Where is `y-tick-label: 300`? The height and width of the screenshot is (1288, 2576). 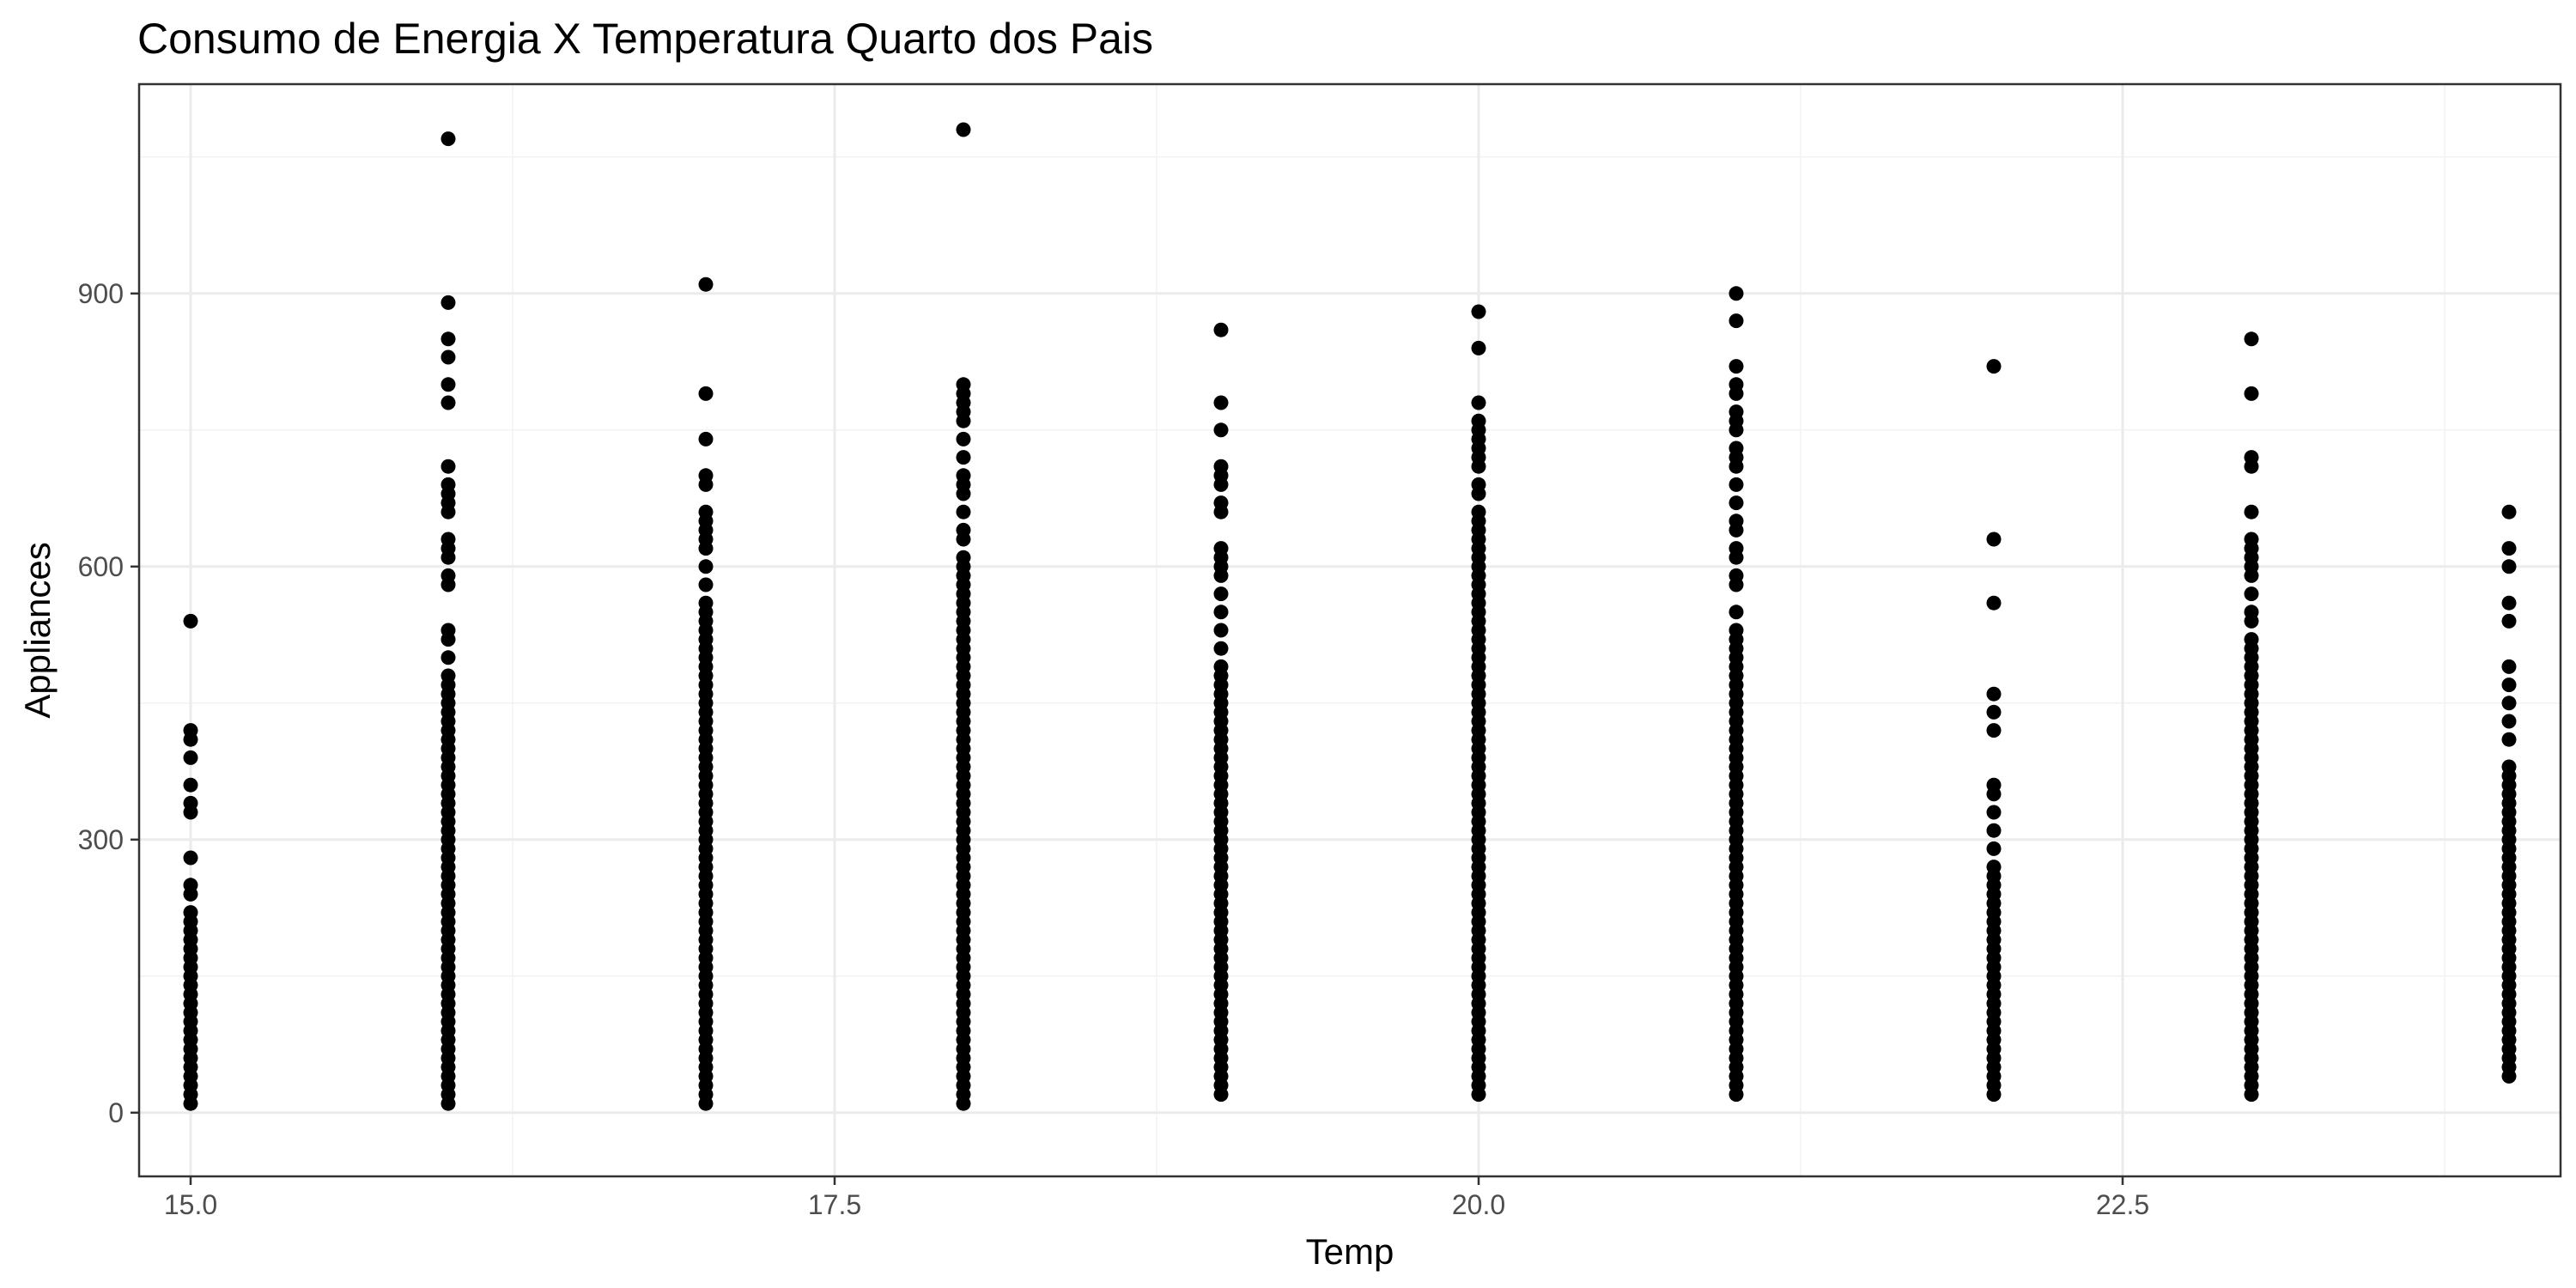 y-tick-label: 300 is located at coordinates (101, 839).